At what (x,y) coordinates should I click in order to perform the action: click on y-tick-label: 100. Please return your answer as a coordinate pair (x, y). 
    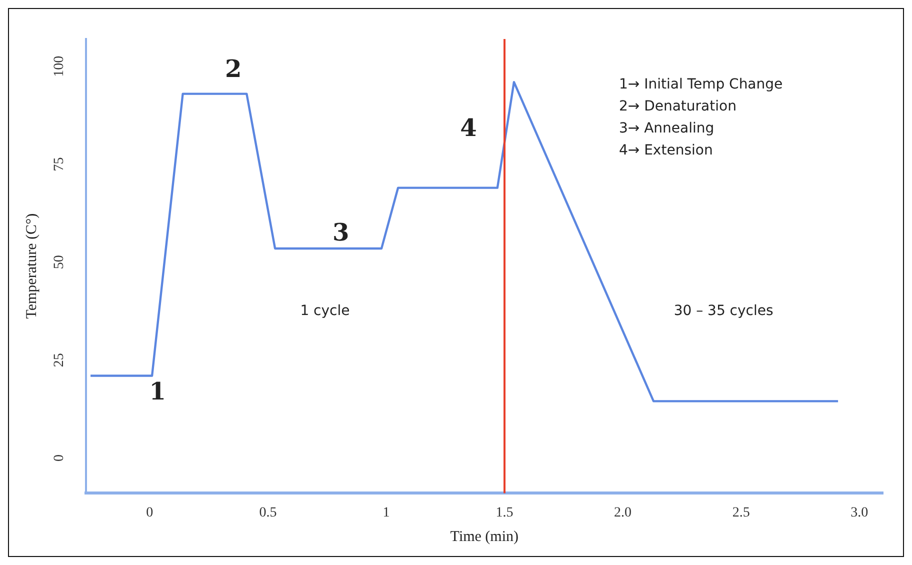
    Looking at the image, I should click on (59, 66).